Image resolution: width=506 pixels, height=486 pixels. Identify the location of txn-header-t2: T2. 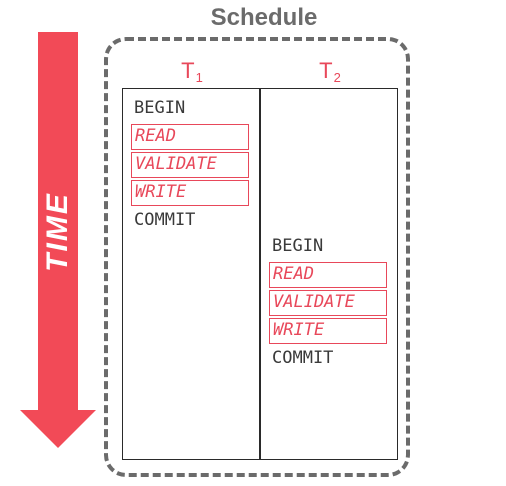
(330, 71).